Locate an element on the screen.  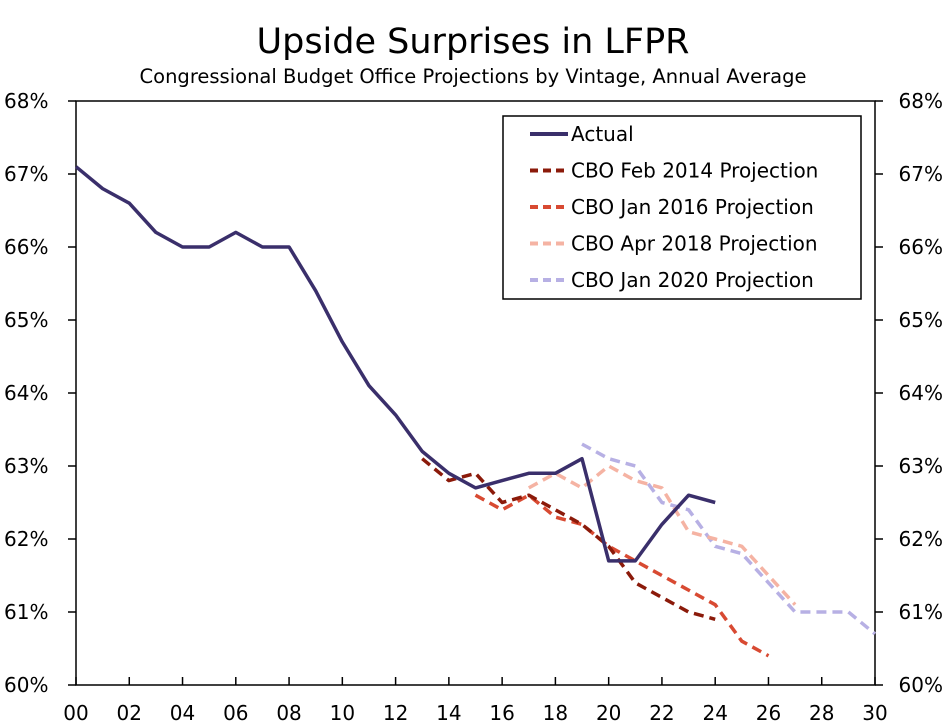
legend-label: CBO Apr 2018 Projection is located at coordinates (694, 244).